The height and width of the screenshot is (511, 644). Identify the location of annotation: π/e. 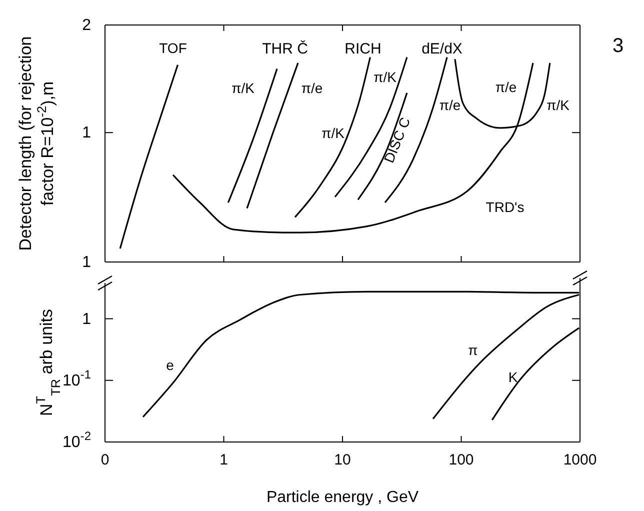
(506, 86).